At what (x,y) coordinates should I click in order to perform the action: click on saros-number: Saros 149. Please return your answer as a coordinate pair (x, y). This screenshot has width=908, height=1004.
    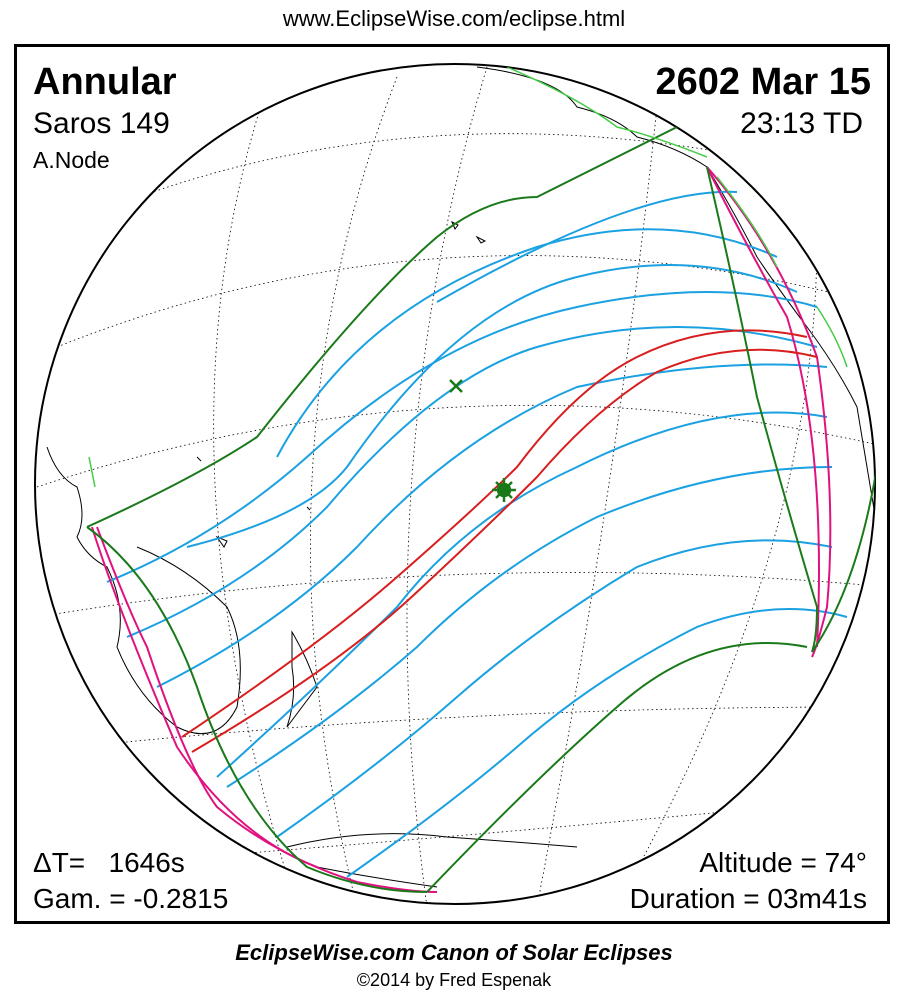
    Looking at the image, I should click on (101, 123).